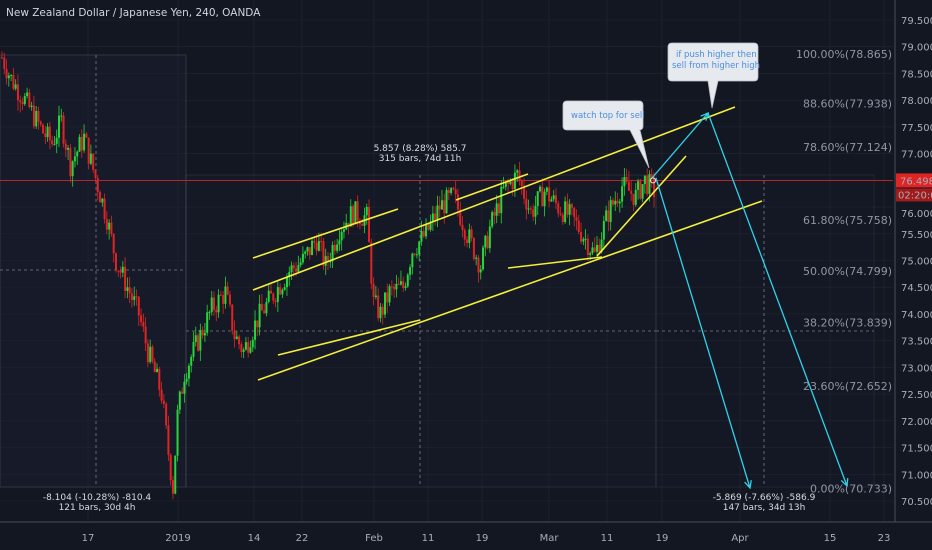 Image resolution: width=932 pixels, height=550 pixels. Describe the element at coordinates (851, 489) in the screenshot. I see `fib-level-label: 0.00%(70.733)` at that location.